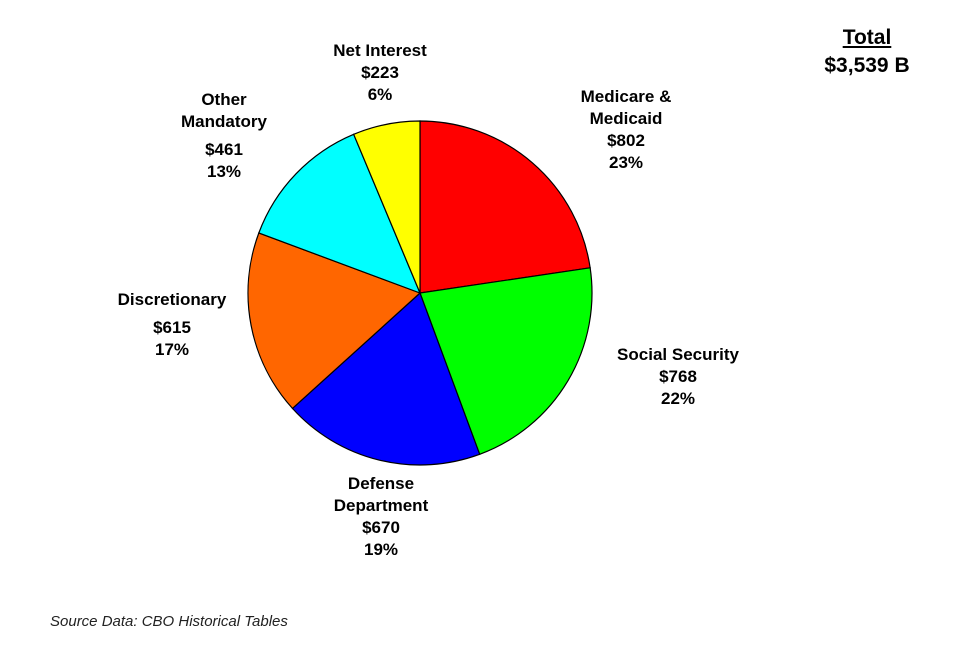 The width and height of the screenshot is (960, 649). I want to click on pie-slice-other-mandatory, so click(340, 214).